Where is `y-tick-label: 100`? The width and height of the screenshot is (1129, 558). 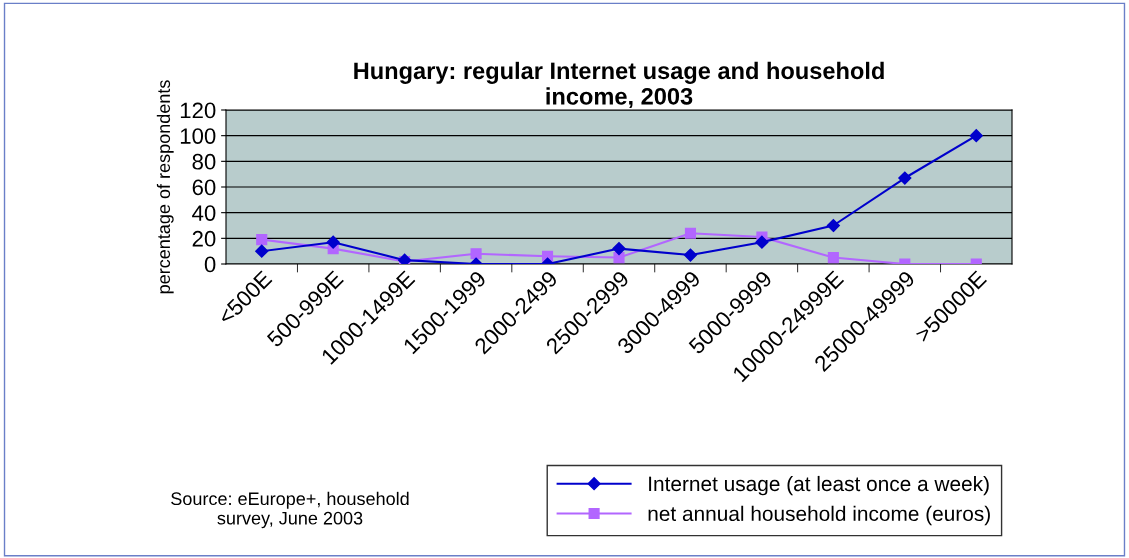 y-tick-label: 100 is located at coordinates (198, 136).